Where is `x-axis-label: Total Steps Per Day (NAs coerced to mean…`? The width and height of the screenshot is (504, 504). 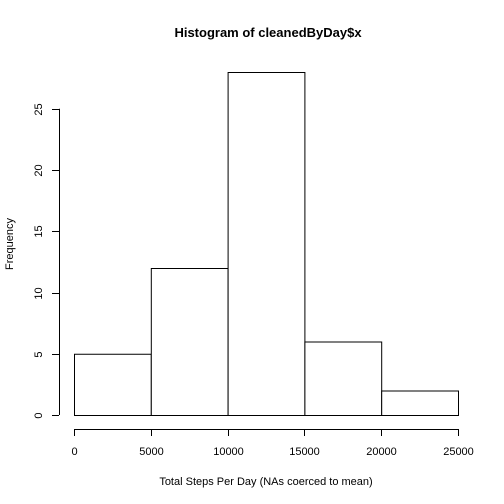
x-axis-label: Total Steps Per Day (NAs coerced to mean… is located at coordinates (265, 482).